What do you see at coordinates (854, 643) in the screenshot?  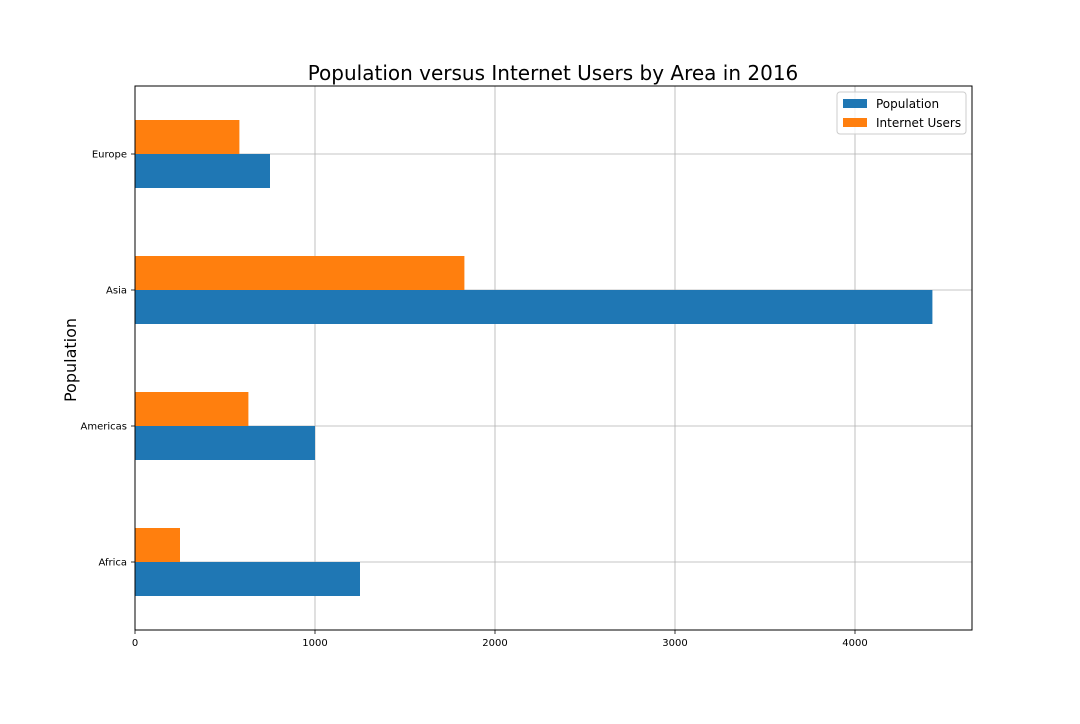 I see `x-tick-label-4000: 4000` at bounding box center [854, 643].